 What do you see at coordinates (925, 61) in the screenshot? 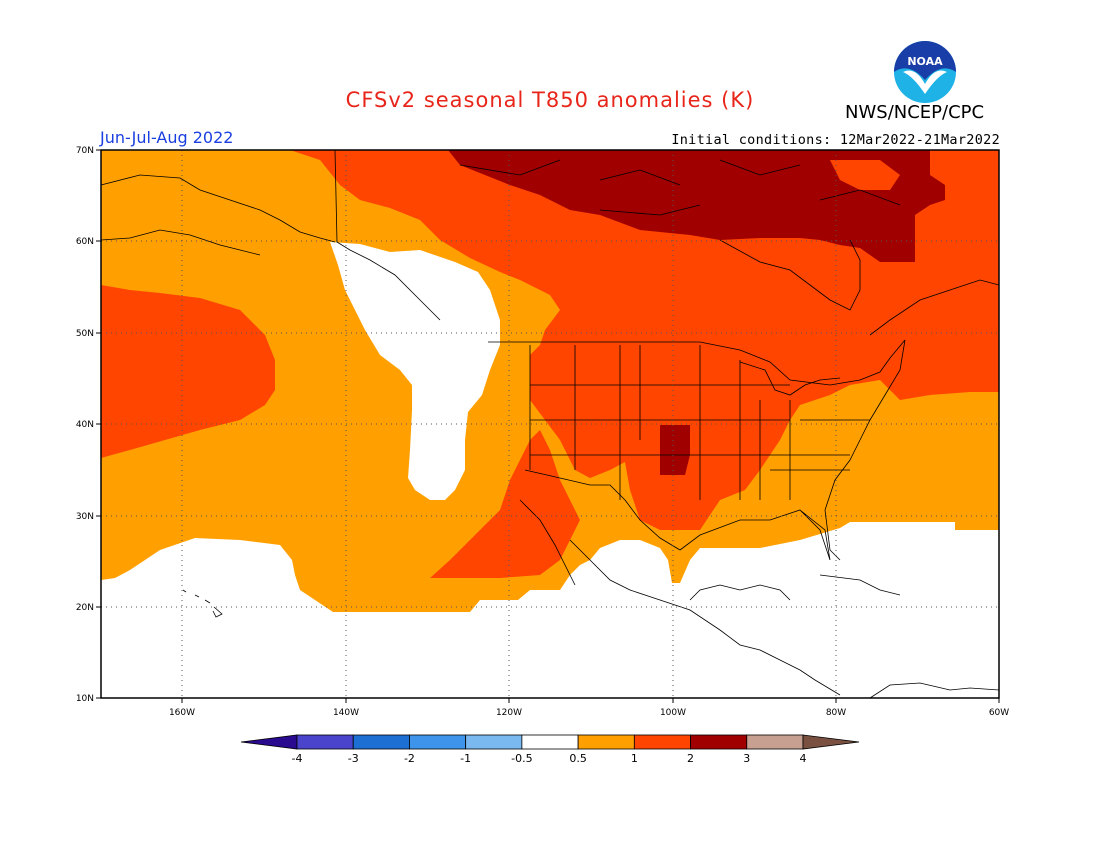
I see `logo-text: NOAA` at bounding box center [925, 61].